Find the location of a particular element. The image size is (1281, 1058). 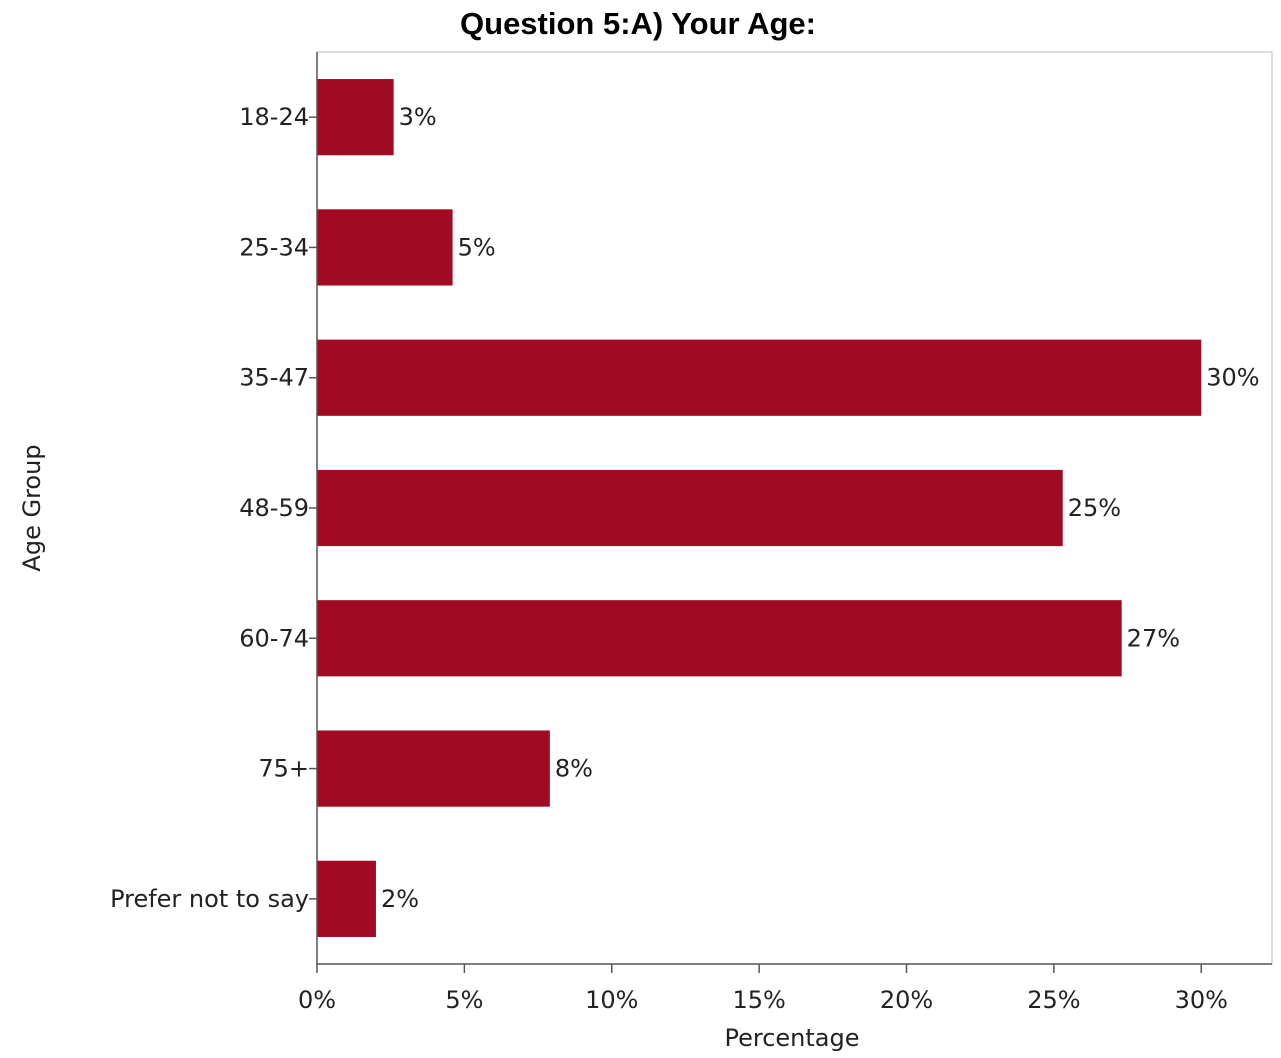

y-axis-label: Age Group is located at coordinates (32, 507).